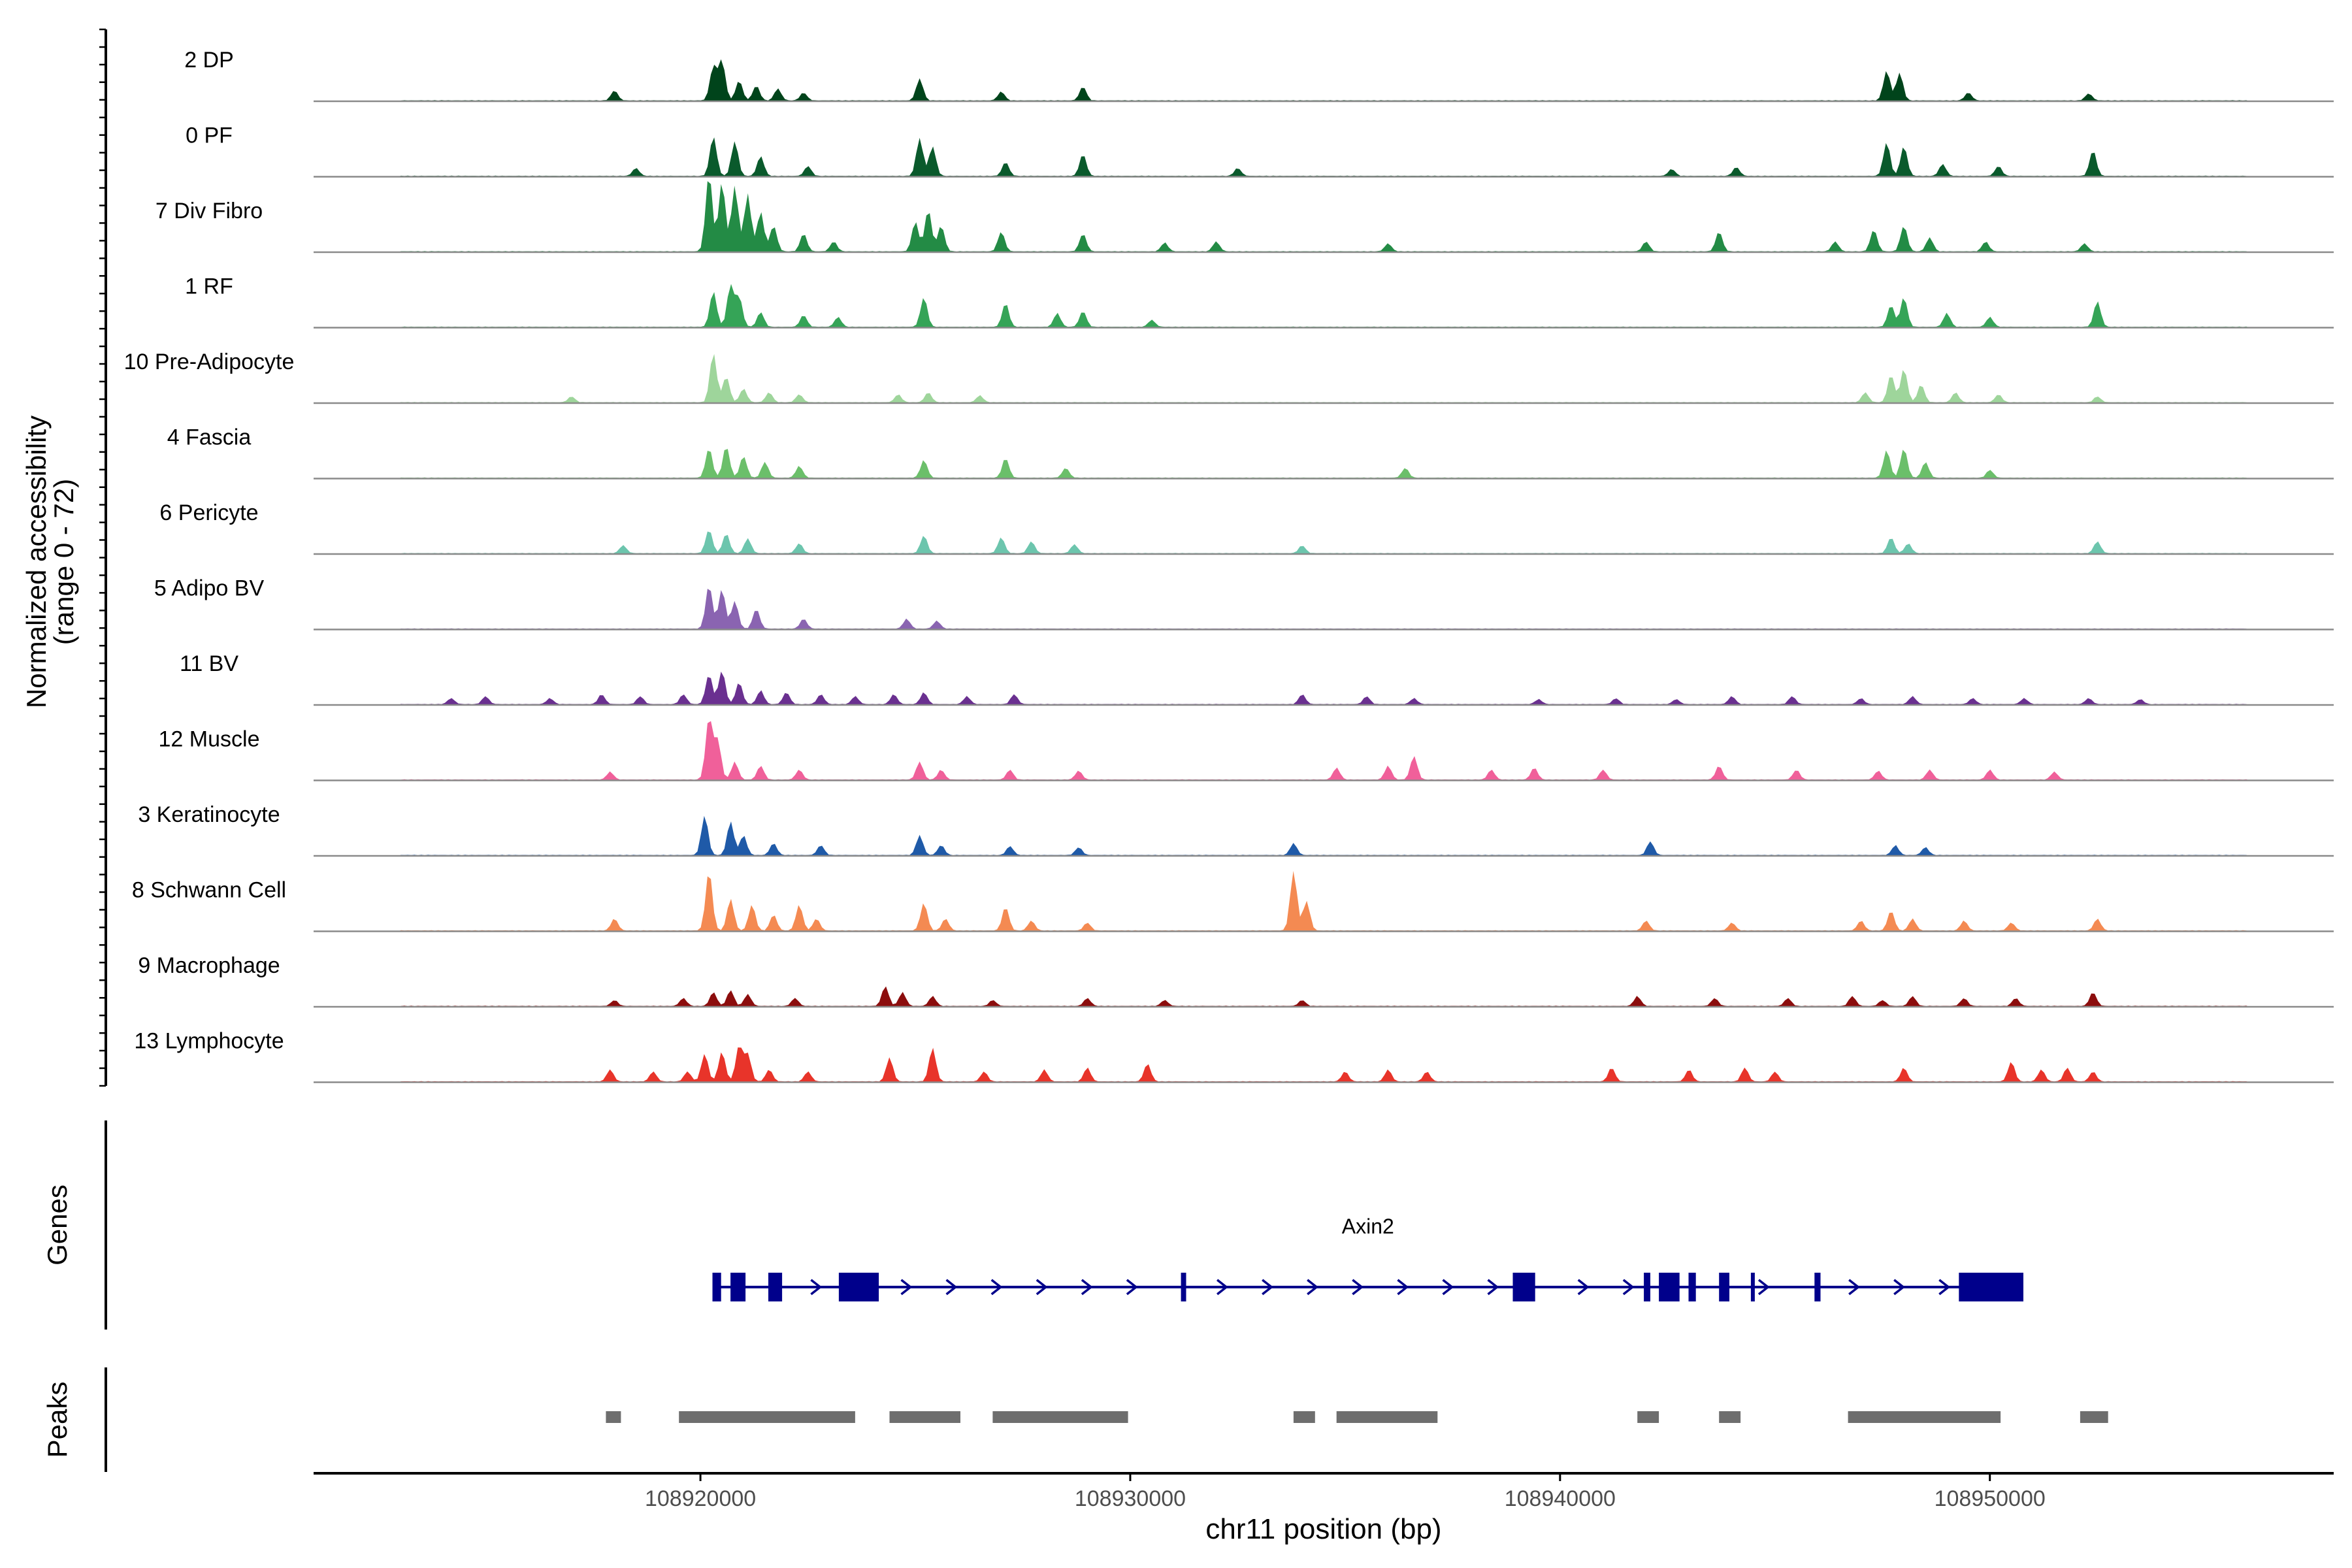  What do you see at coordinates (1323, 1529) in the screenshot?
I see `x-axis-title: chr11 position (bp)` at bounding box center [1323, 1529].